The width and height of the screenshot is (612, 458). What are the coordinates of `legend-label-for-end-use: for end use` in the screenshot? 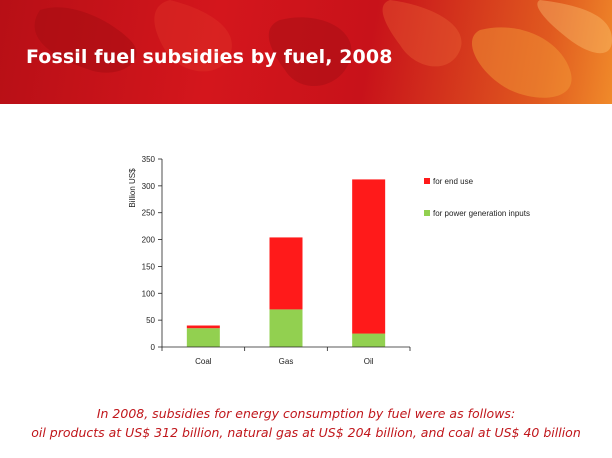 It's located at (453, 181).